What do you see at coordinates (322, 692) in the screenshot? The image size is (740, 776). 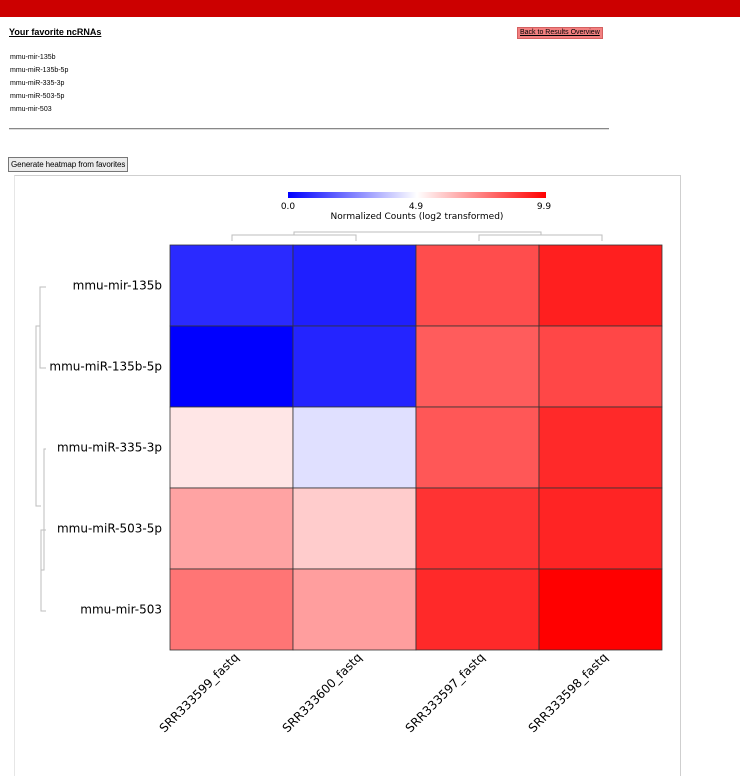 I see `column-label: SRR333600_fastq` at bounding box center [322, 692].